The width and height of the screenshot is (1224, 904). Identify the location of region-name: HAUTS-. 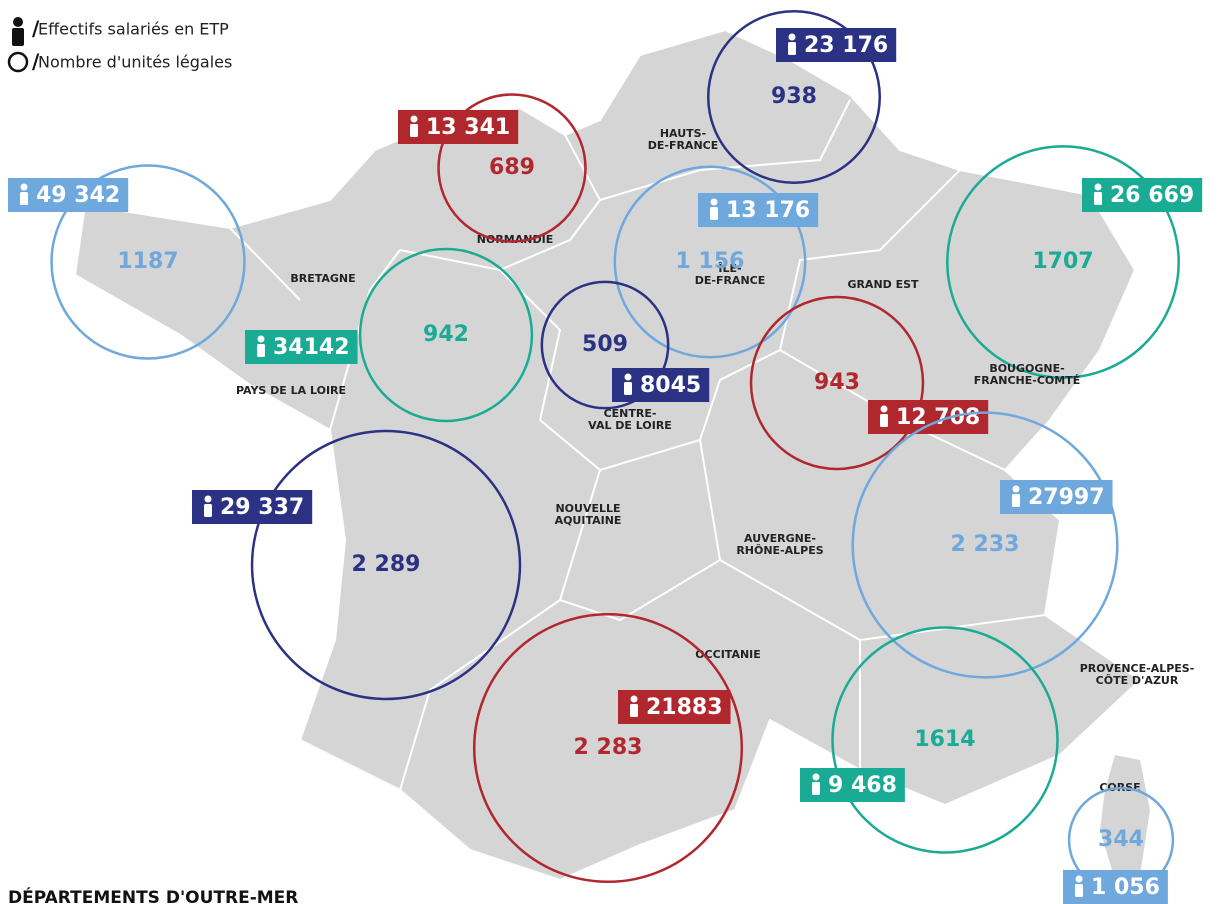
(683, 133).